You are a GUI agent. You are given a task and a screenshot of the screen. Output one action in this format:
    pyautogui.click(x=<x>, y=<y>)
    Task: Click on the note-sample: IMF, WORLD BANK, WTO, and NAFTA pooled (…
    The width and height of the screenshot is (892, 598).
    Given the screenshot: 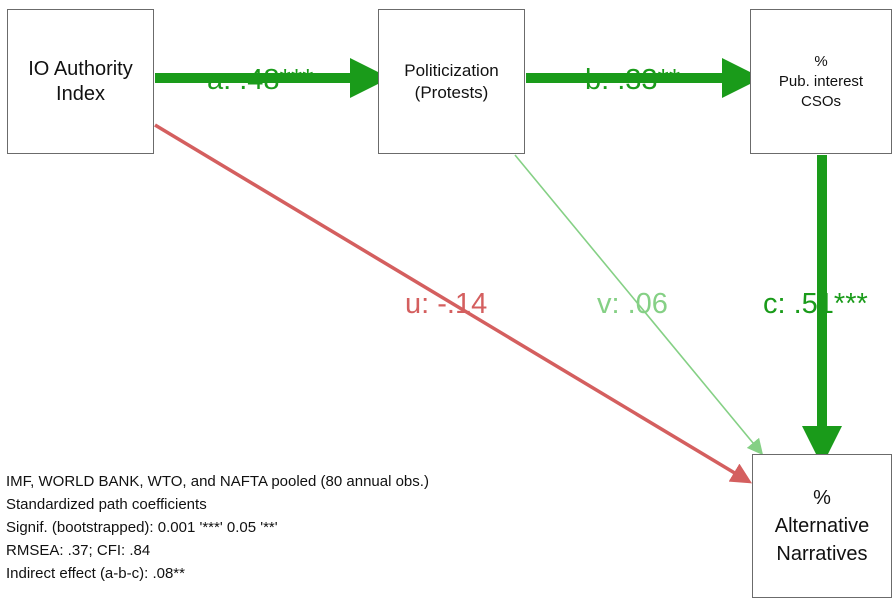 What is the action you would take?
    pyautogui.click(x=217, y=481)
    